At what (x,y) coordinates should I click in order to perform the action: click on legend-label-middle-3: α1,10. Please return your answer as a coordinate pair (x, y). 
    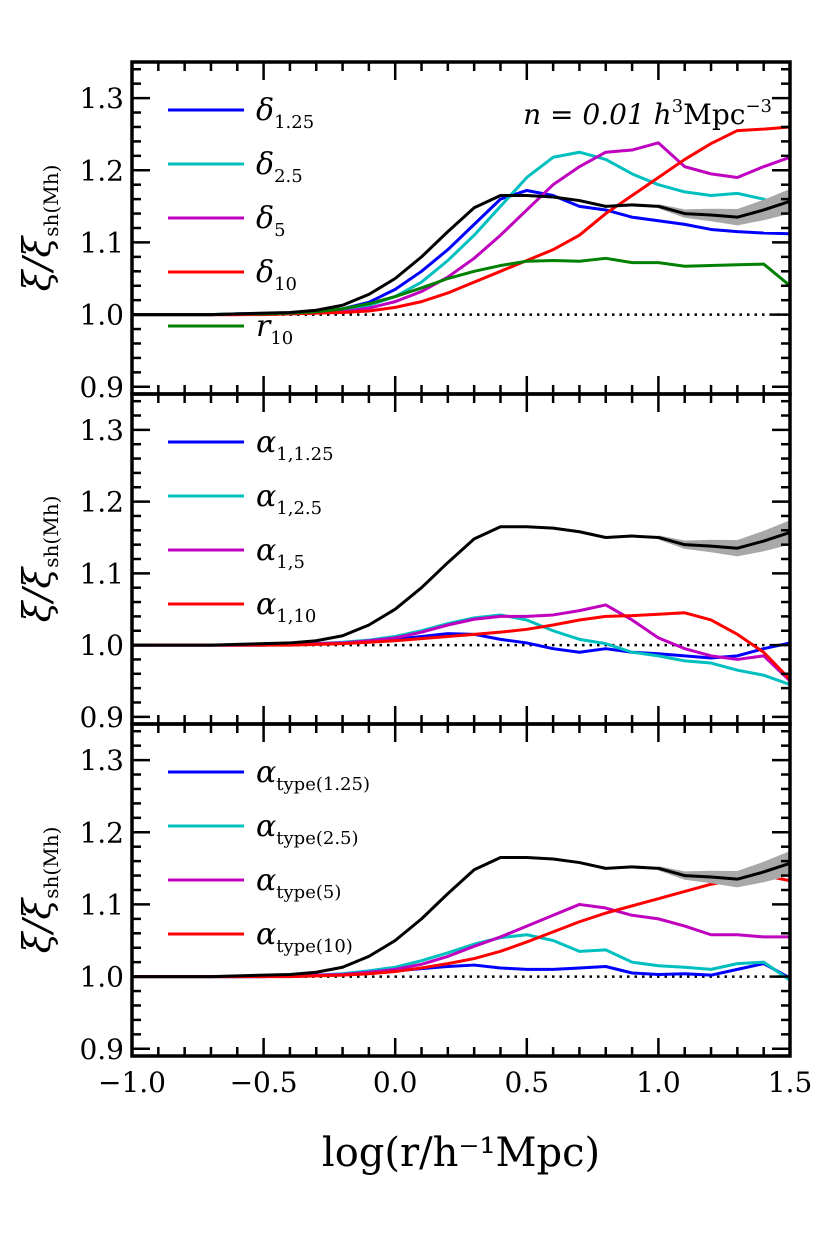
    Looking at the image, I should click on (286, 607).